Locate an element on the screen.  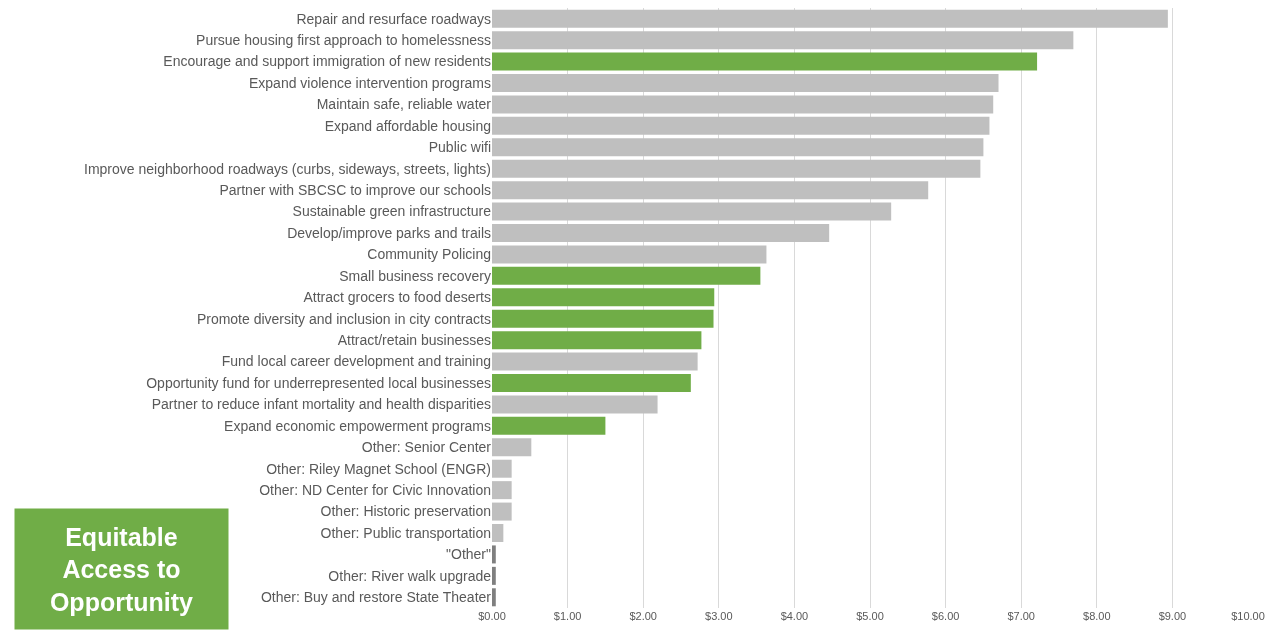
y-tick-label: Other: Historic preservation is located at coordinates (405, 511).